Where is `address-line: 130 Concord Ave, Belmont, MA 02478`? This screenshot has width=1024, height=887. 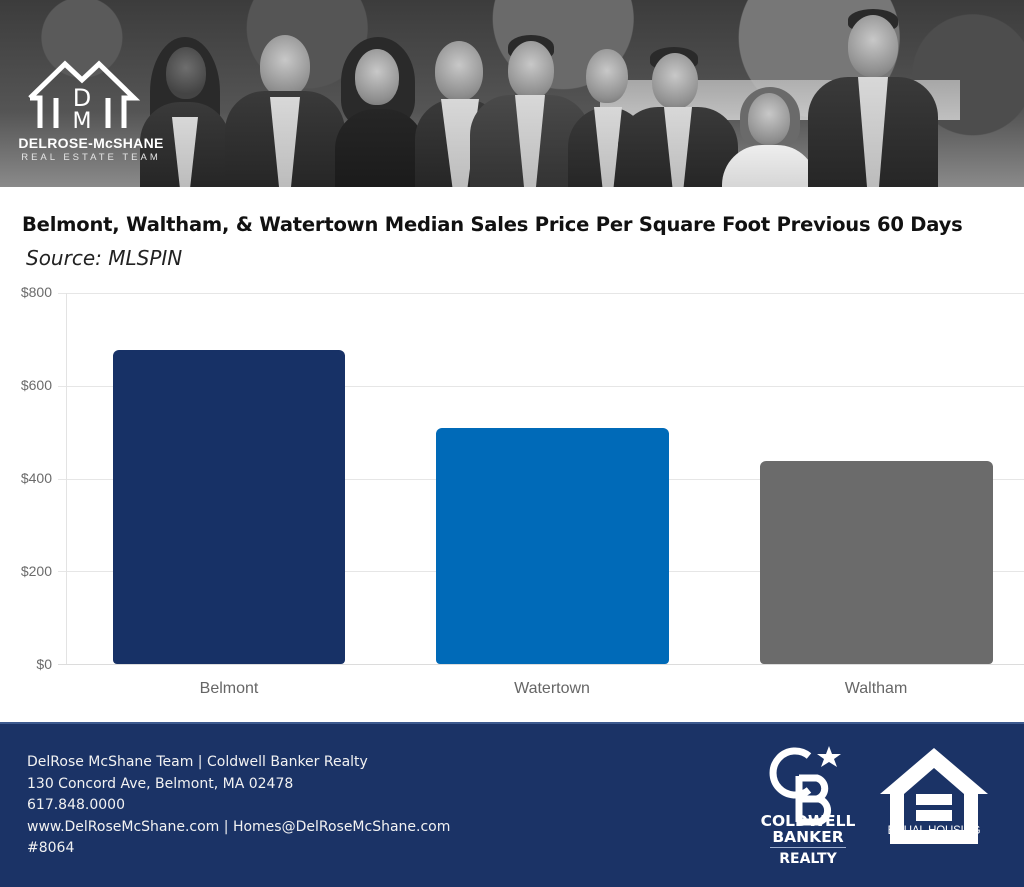
address-line: 130 Concord Ave, Belmont, MA 02478 is located at coordinates (160, 783).